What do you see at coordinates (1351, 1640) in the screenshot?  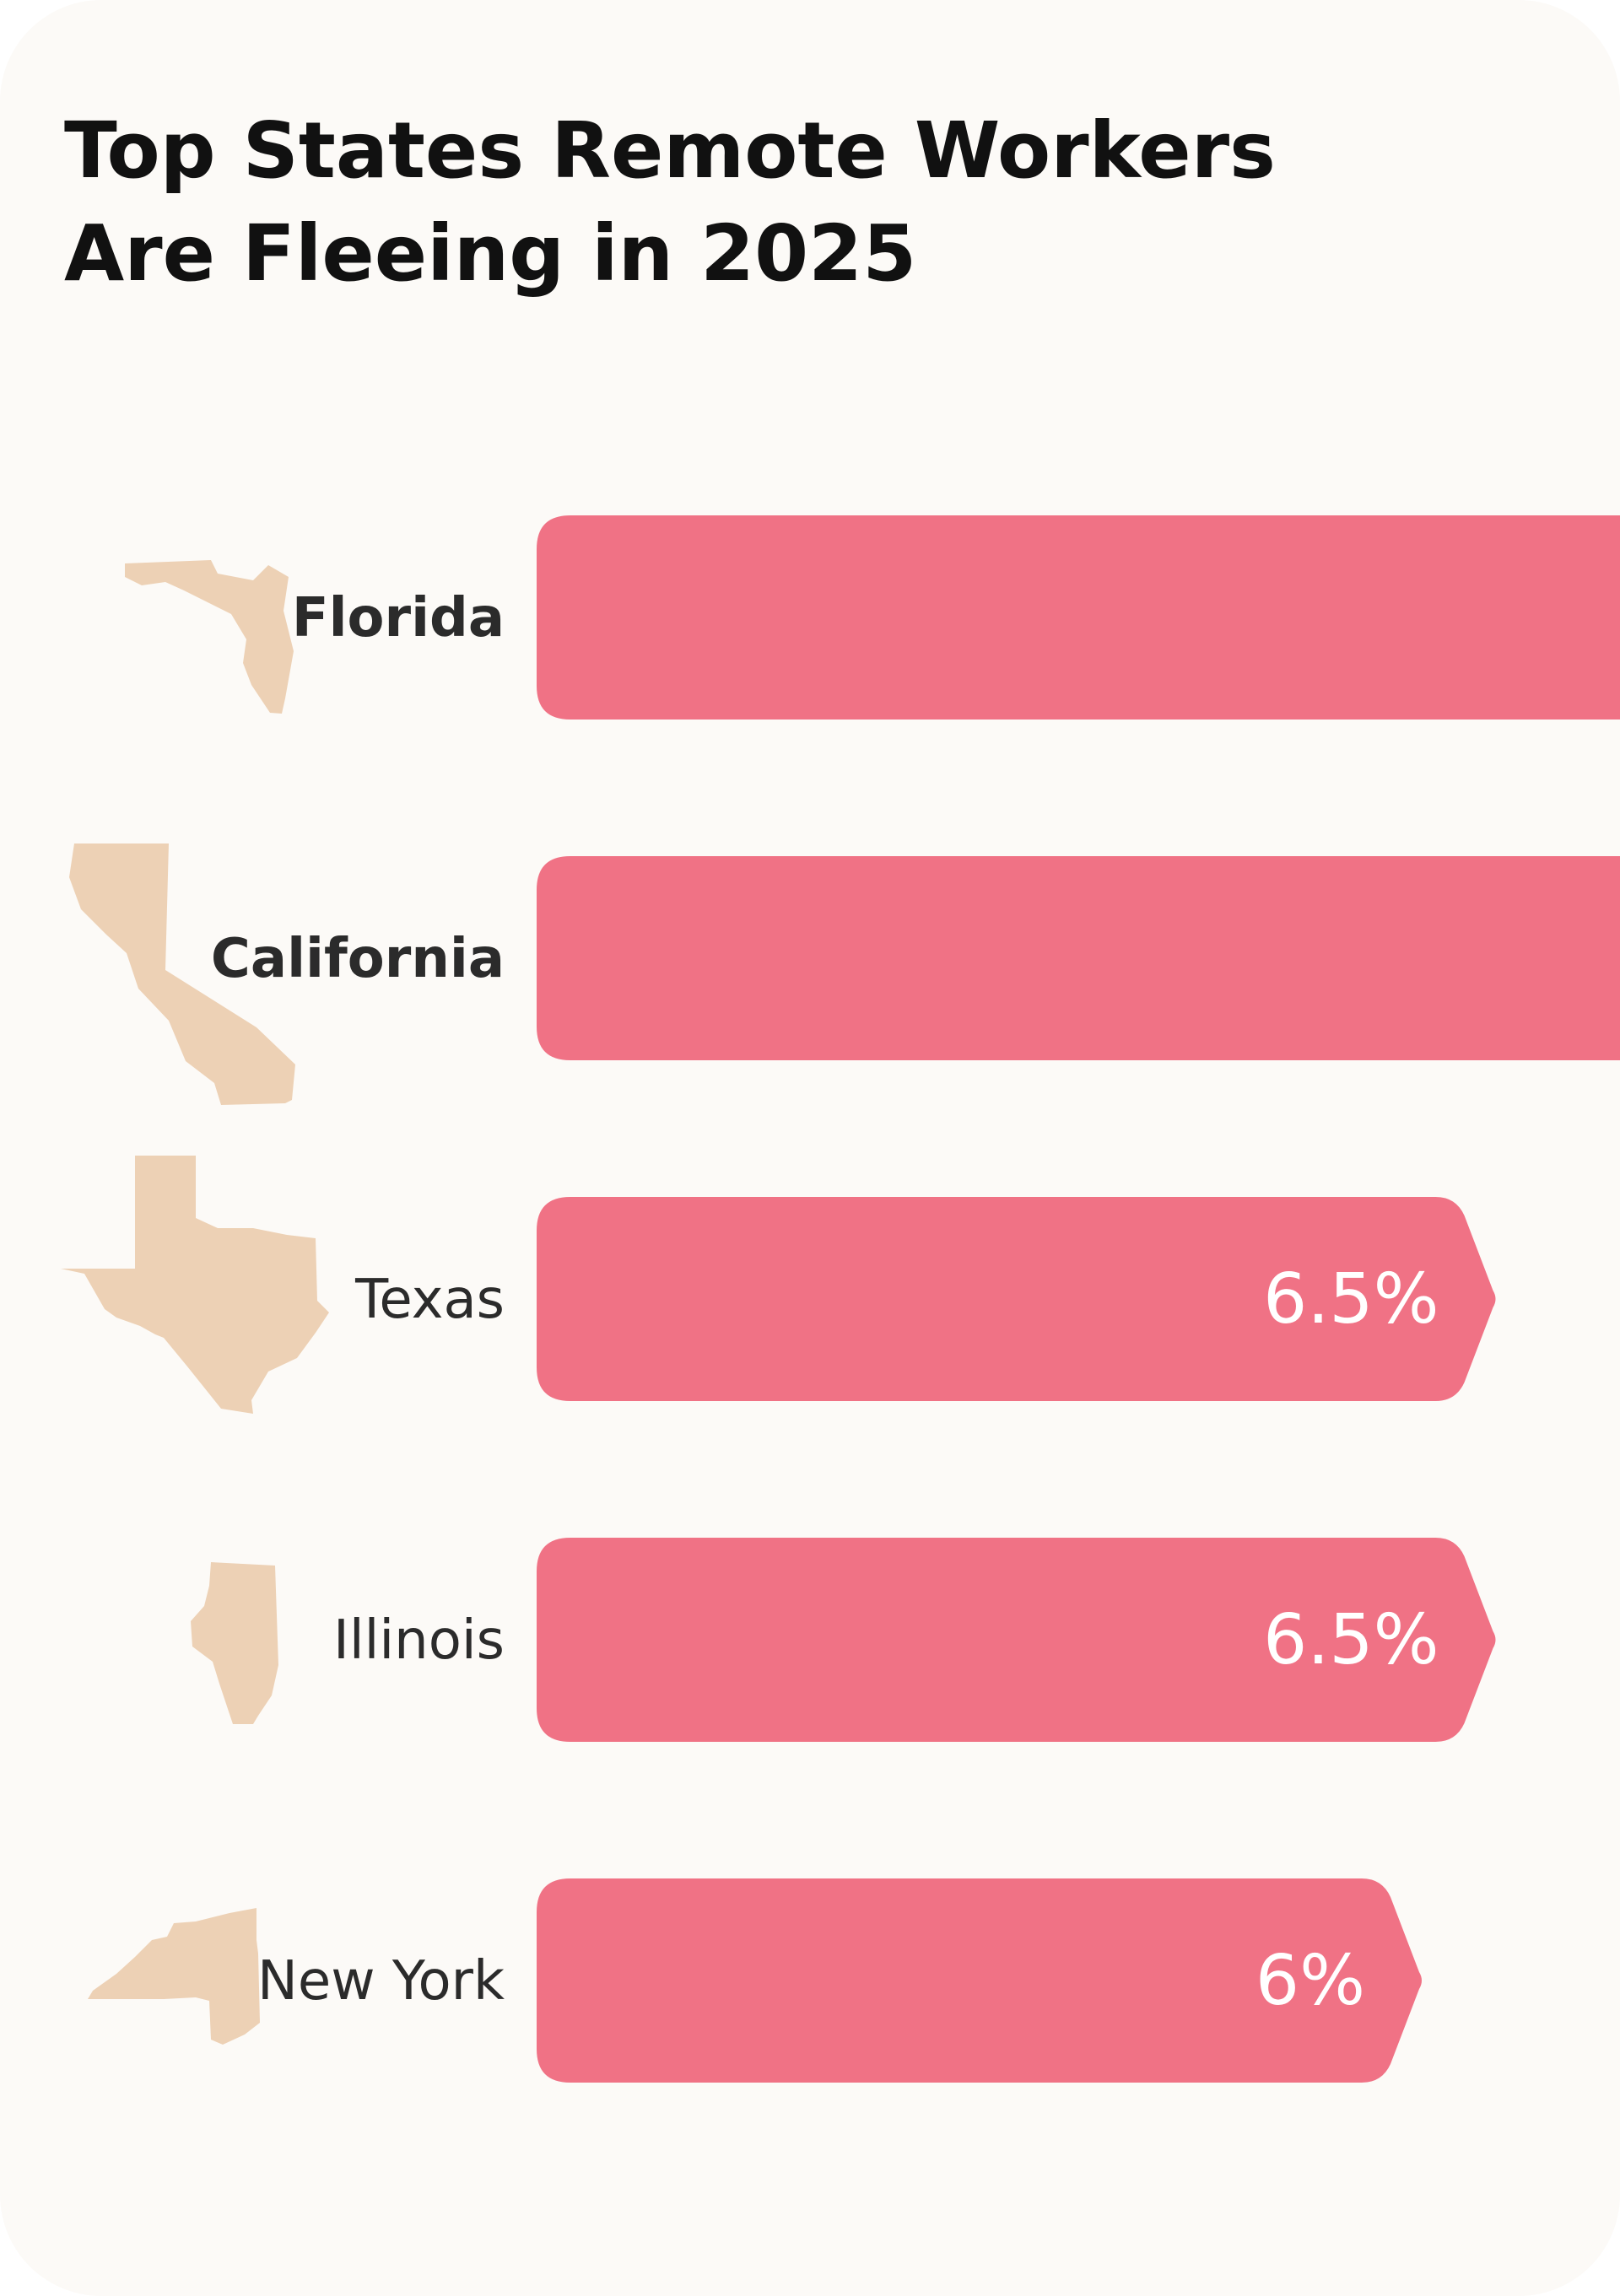 I see `value-label-illinois: 6.5%` at bounding box center [1351, 1640].